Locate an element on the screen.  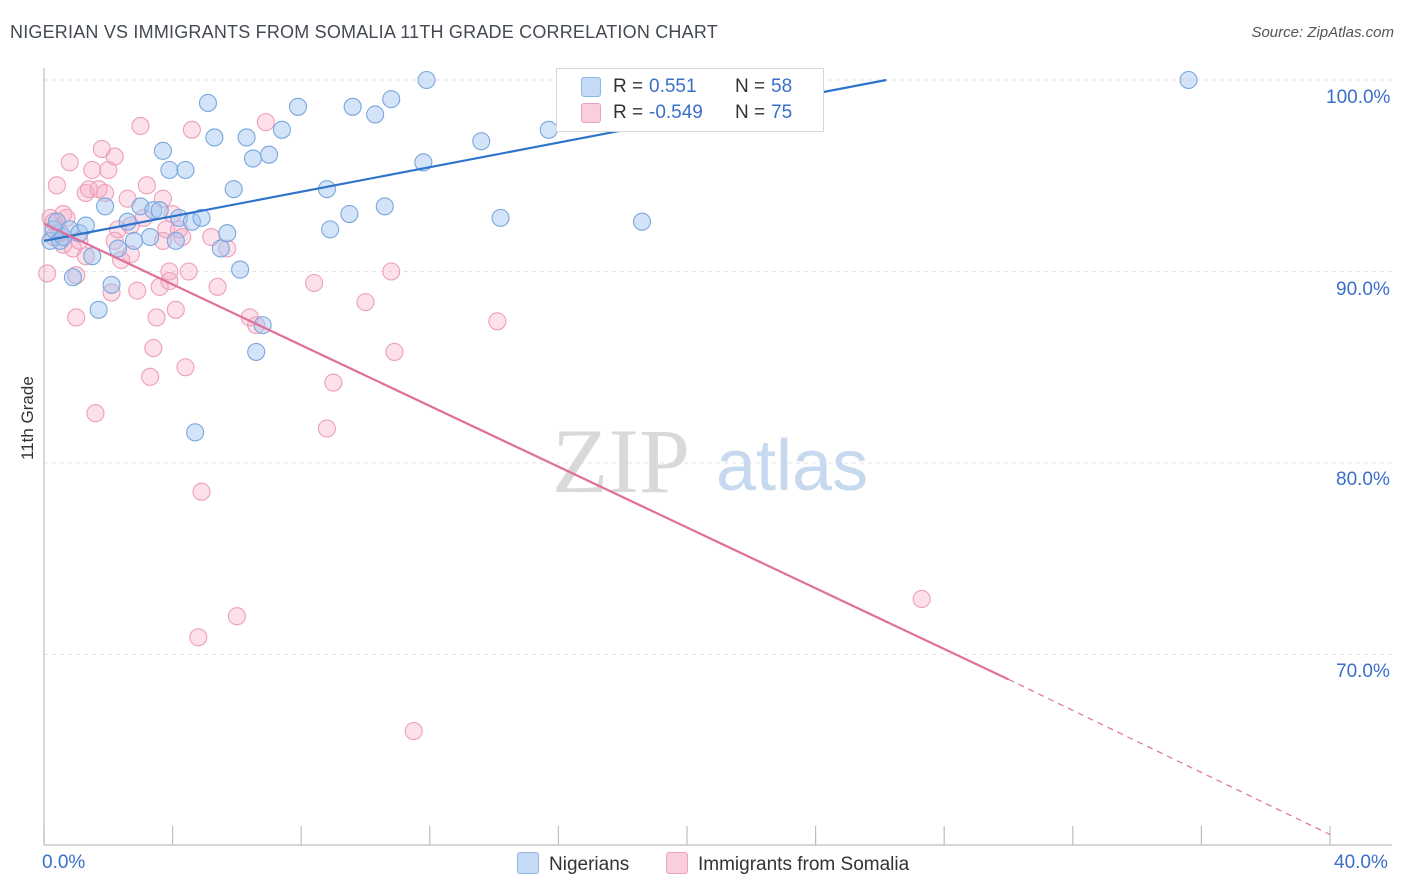
watermark-zip: ZIP is located at coordinates (621, 461).